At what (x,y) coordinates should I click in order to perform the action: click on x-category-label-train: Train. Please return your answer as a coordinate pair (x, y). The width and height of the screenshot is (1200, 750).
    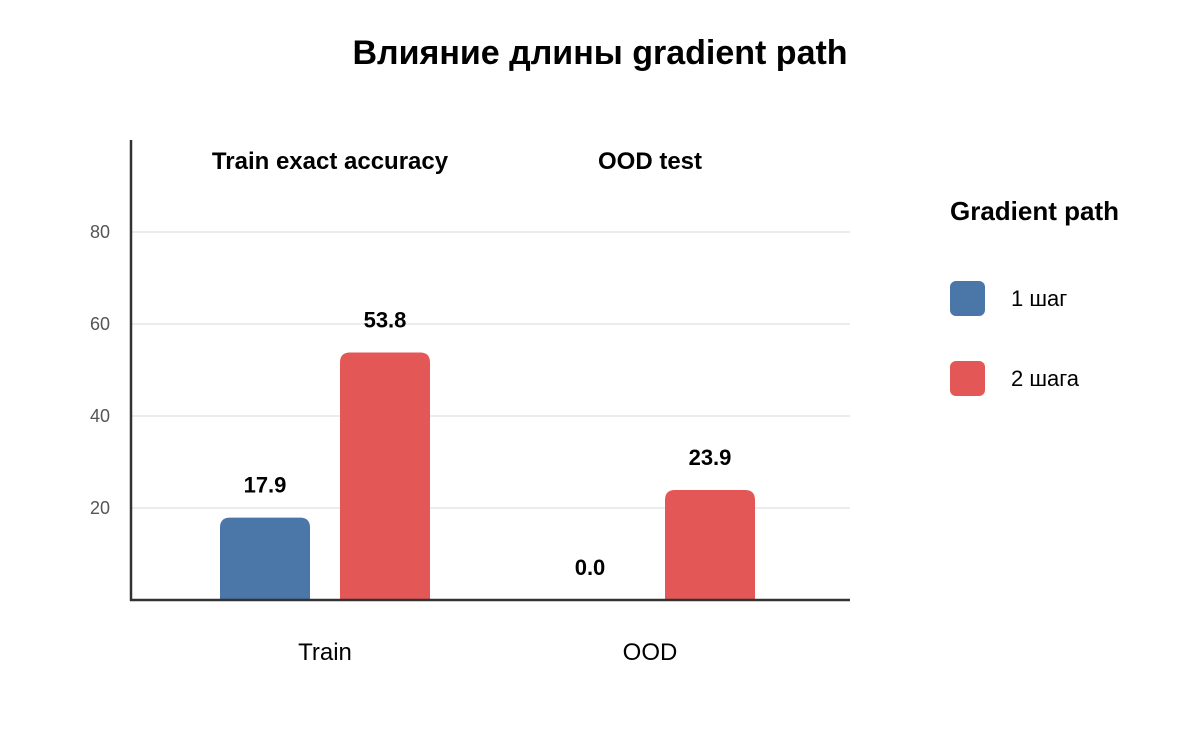
    Looking at the image, I should click on (325, 652).